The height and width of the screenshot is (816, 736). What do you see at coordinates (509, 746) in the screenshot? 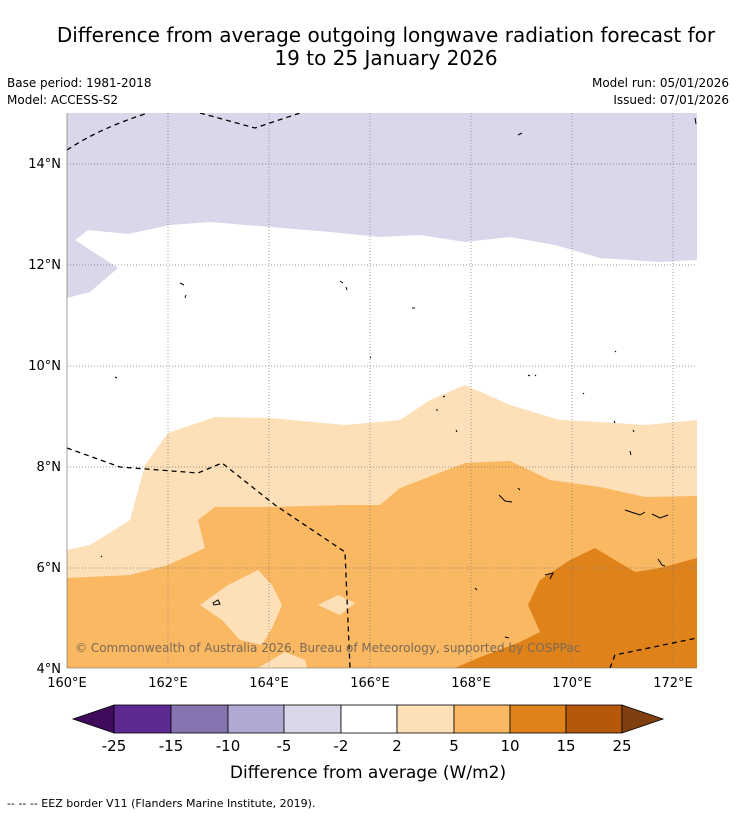
I see `colorbar-tick-label: 10` at bounding box center [509, 746].